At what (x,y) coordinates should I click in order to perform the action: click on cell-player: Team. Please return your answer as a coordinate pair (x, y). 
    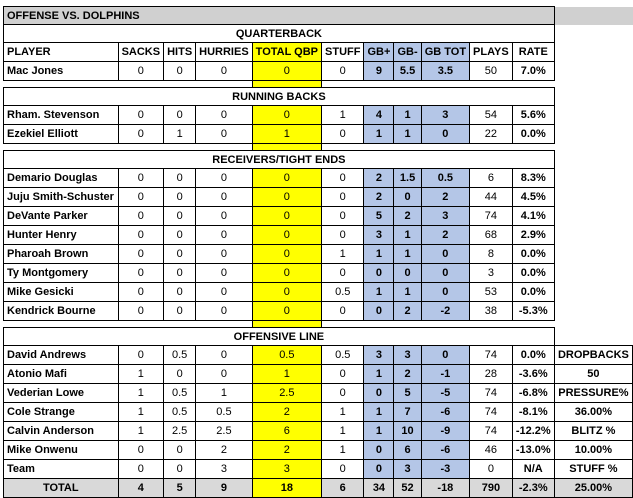
    Looking at the image, I should click on (61, 469).